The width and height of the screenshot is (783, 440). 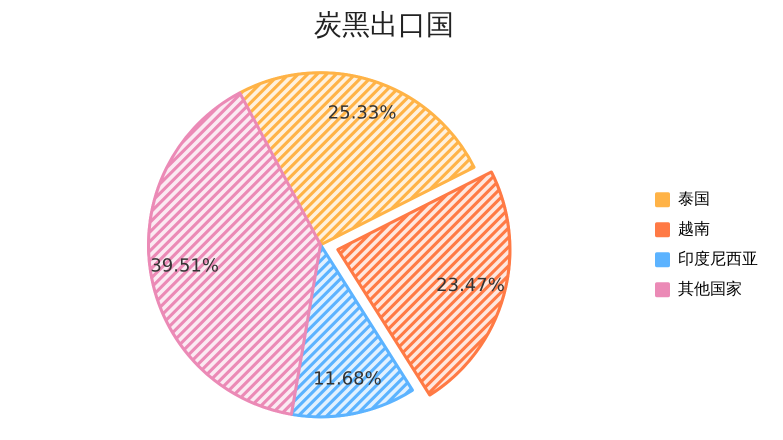 What do you see at coordinates (694, 228) in the screenshot?
I see `legend-label: 越南` at bounding box center [694, 228].